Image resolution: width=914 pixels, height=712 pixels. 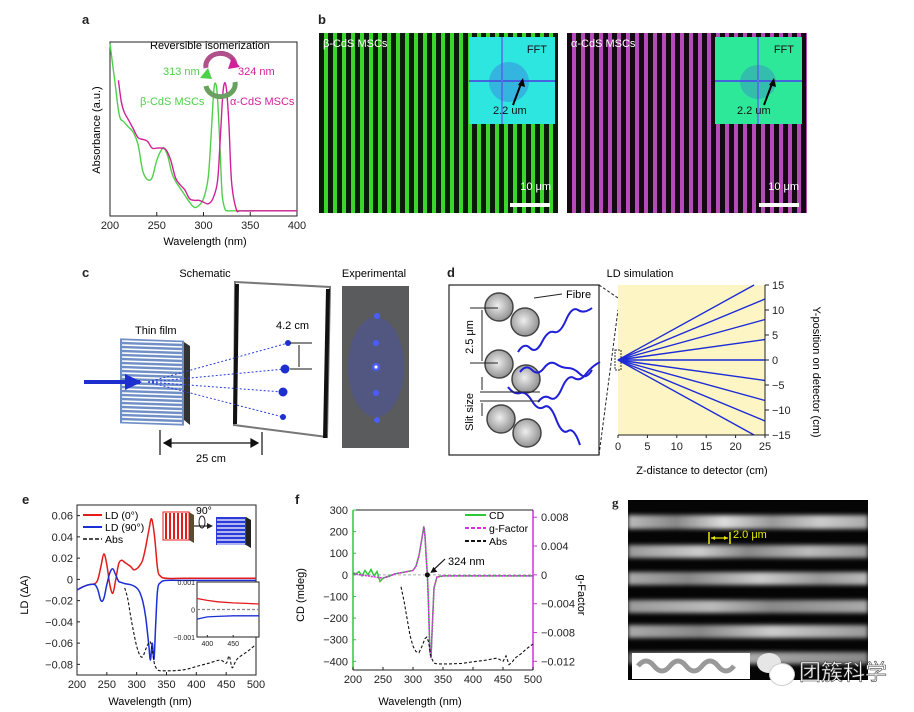 What do you see at coordinates (558, 605) in the screenshot?
I see `chart-f-ytick-right-label: −0.004` at bounding box center [558, 605].